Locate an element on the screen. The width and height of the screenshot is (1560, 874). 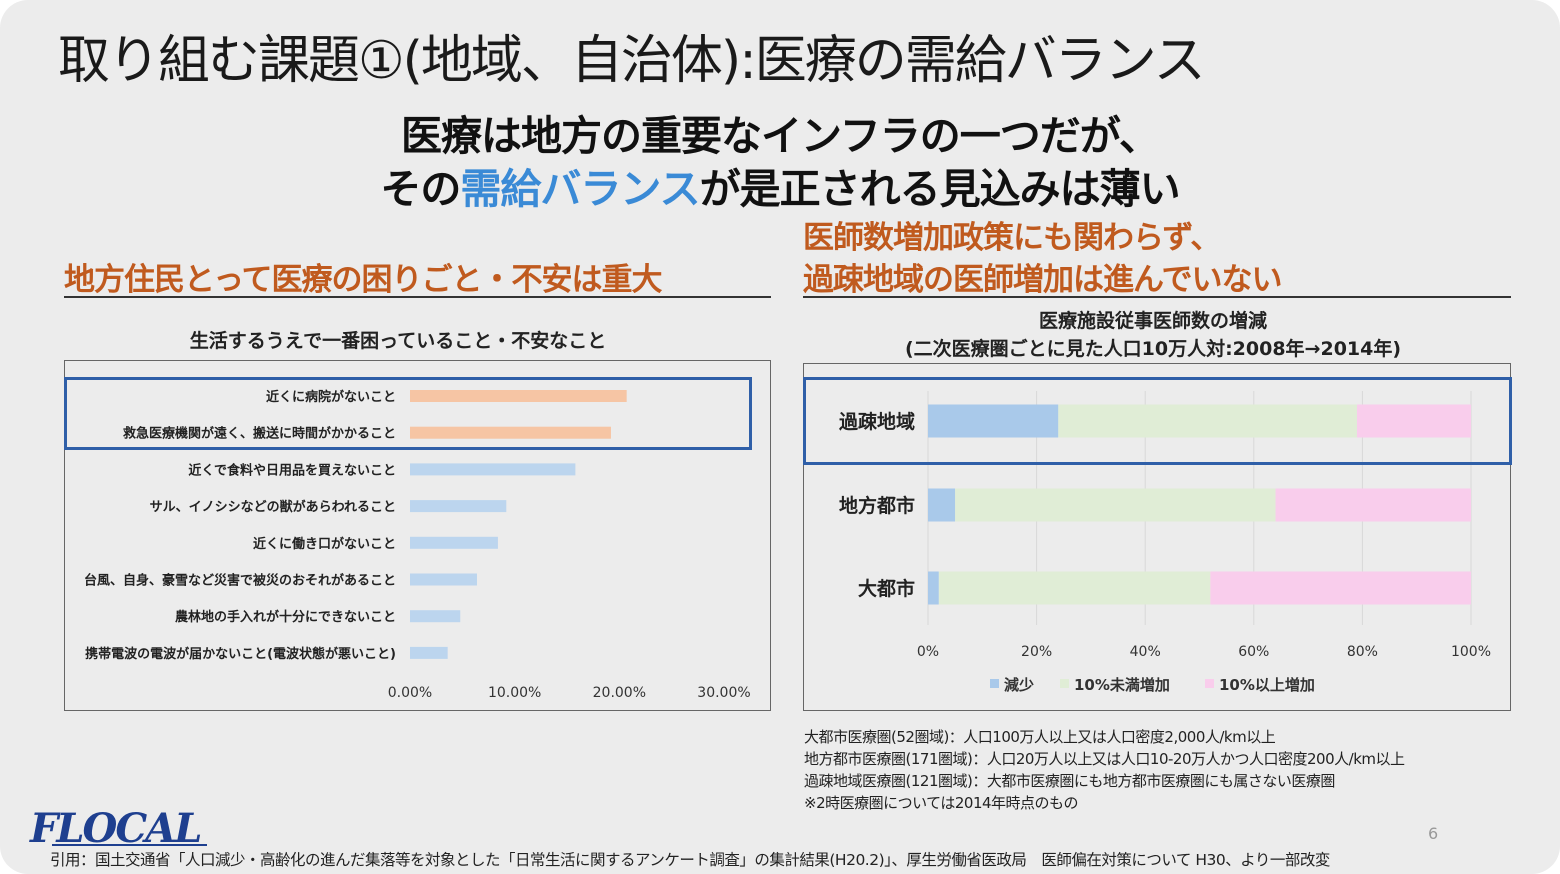
right-highlight-box is located at coordinates (1157, 421).